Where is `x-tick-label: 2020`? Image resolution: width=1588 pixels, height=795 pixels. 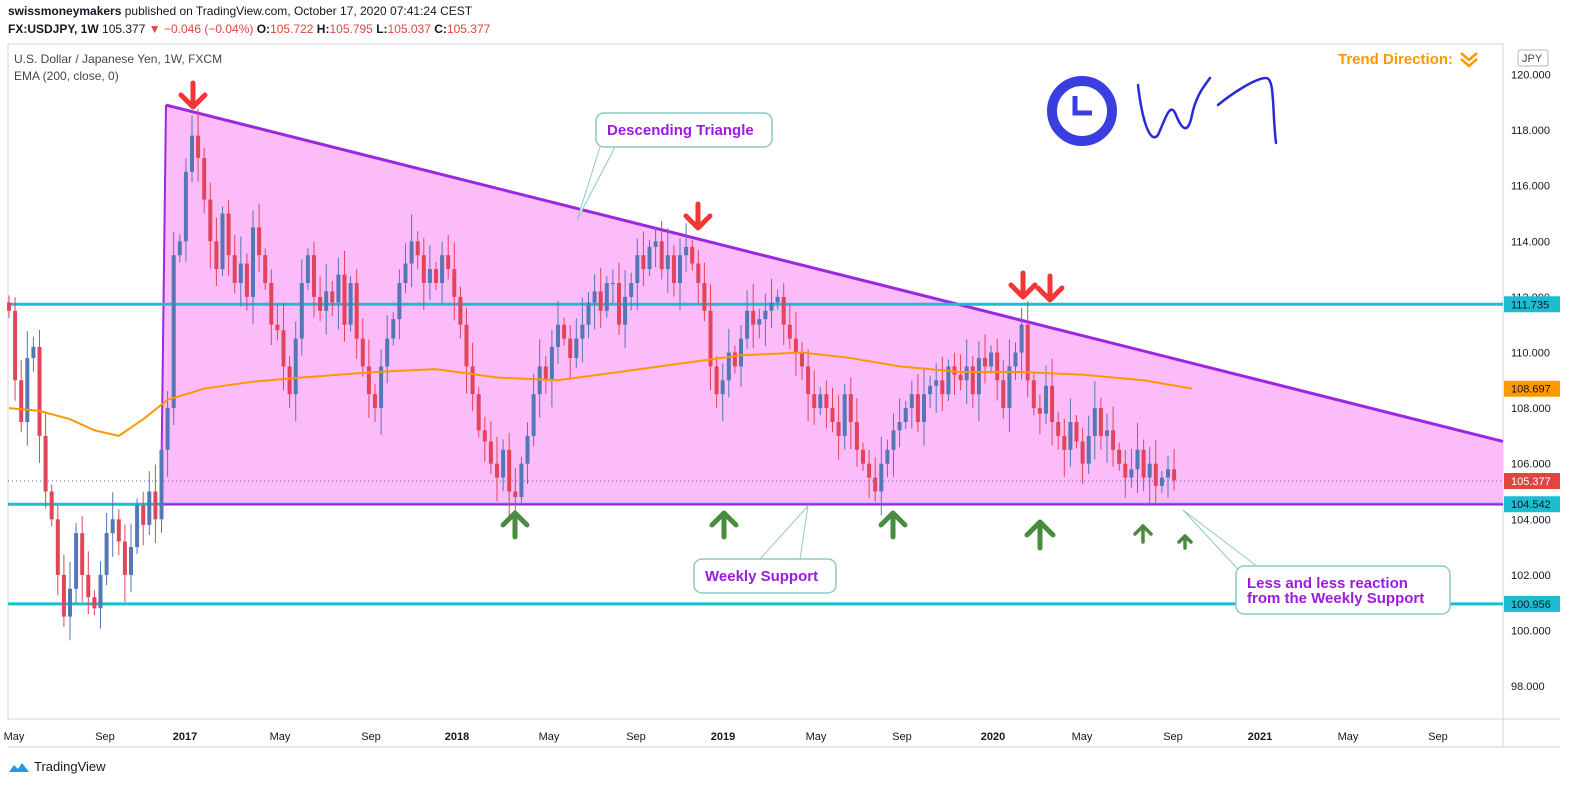
x-tick-label: 2020 is located at coordinates (993, 737).